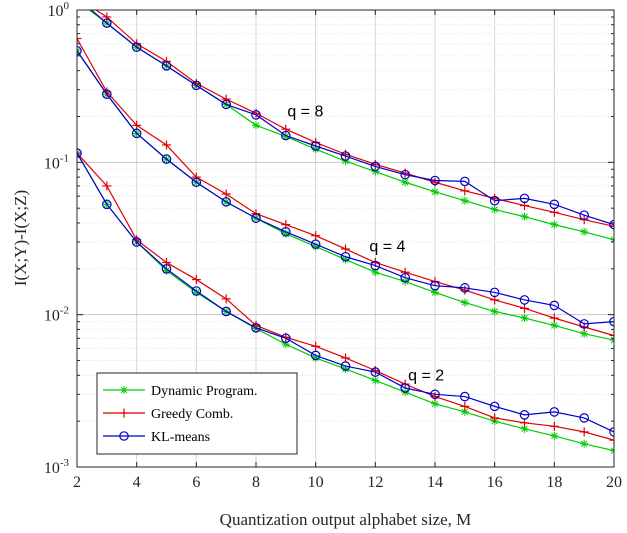  I want to click on annotation-label: q = 8, so click(305, 111).